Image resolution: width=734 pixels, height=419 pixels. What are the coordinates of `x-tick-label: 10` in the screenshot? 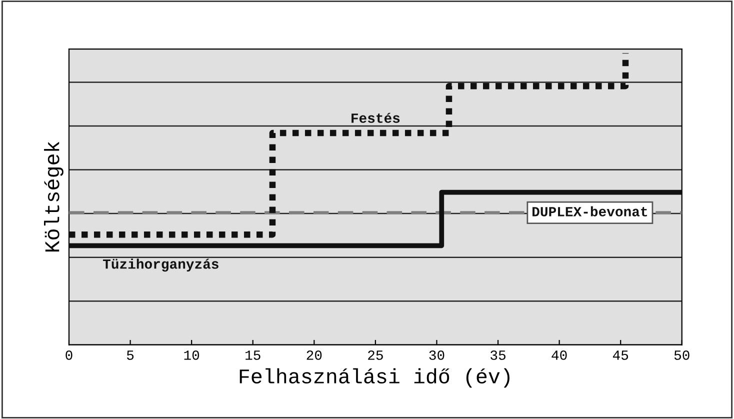 It's located at (192, 355).